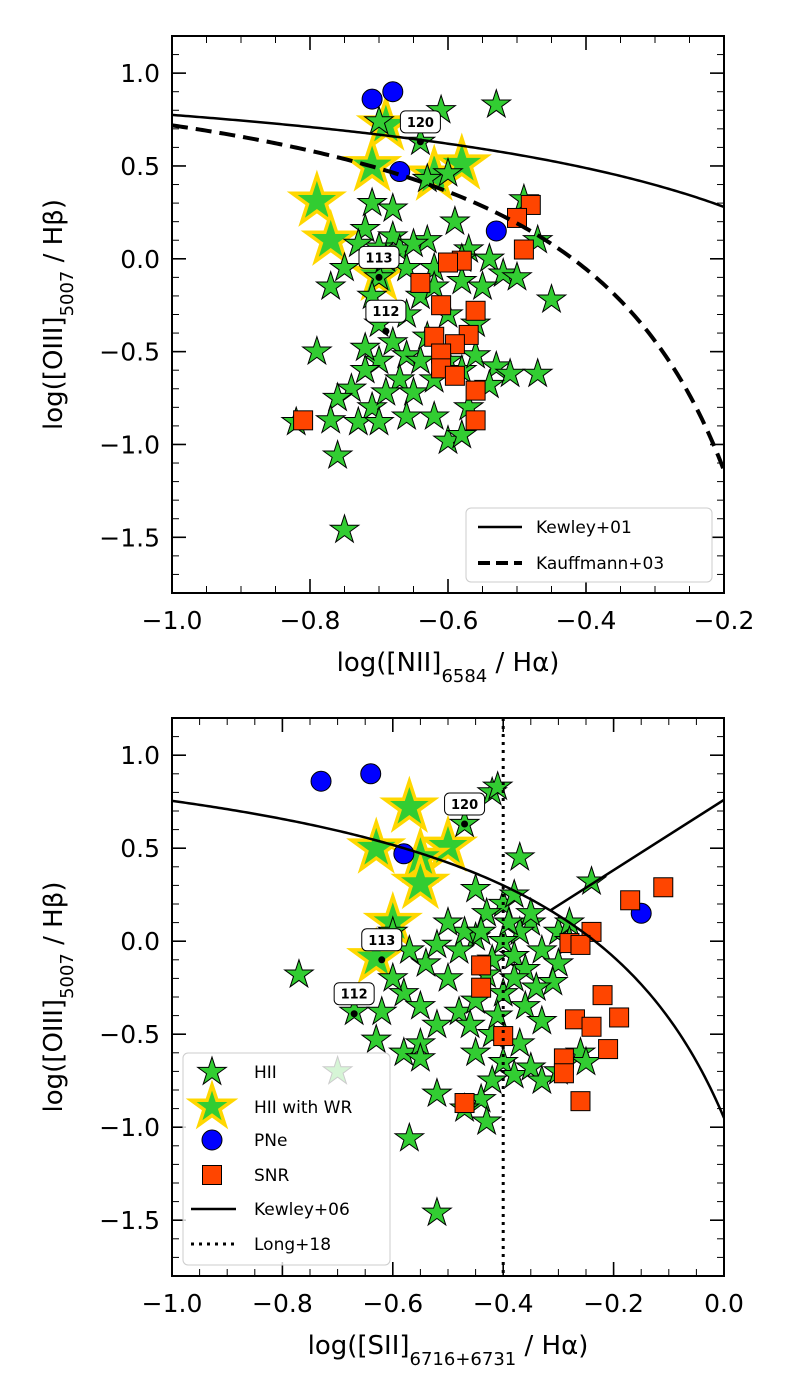  I want to click on legend-label-hii: HII, so click(265, 1073).